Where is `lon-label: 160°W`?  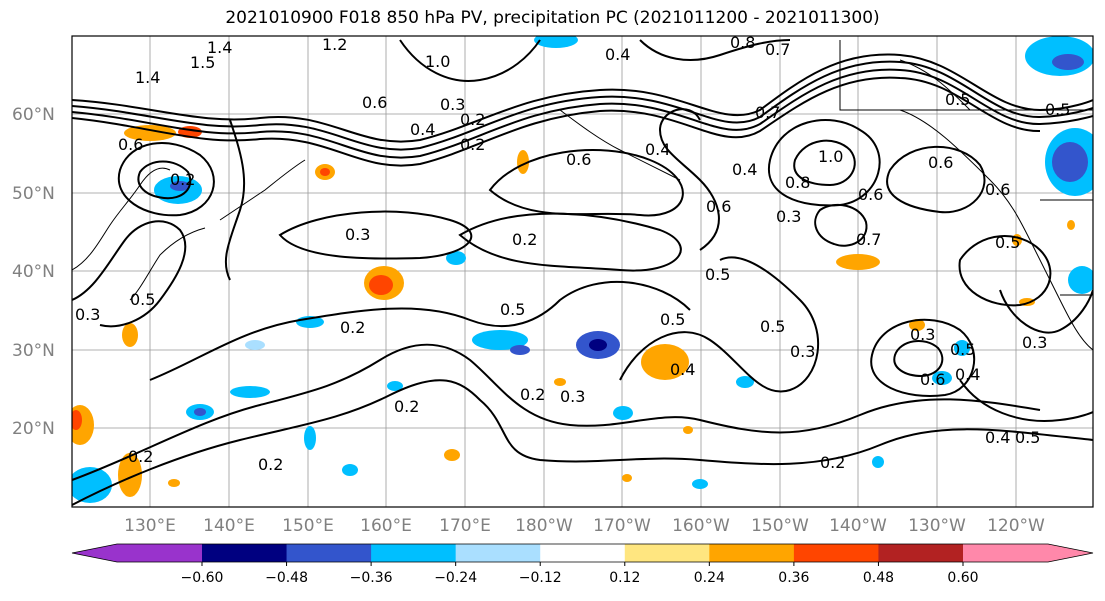 lon-label: 160°W is located at coordinates (701, 526).